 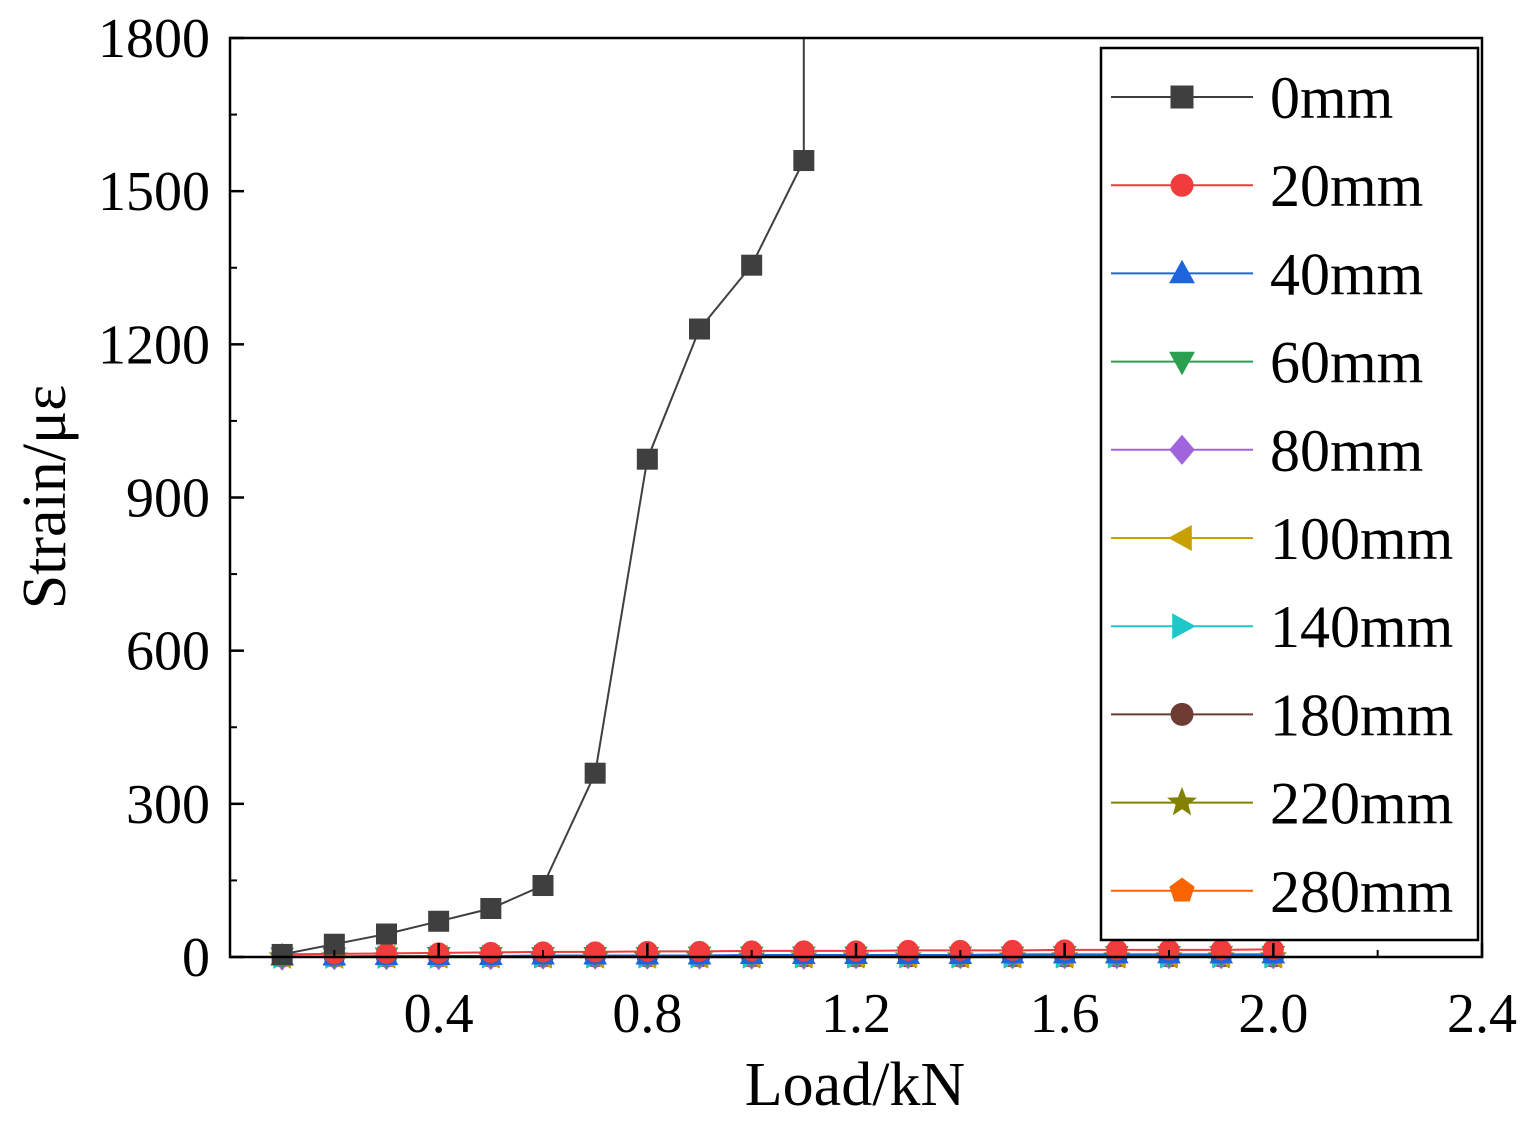 What do you see at coordinates (45, 497) in the screenshot?
I see `y-axis-title: Strain/με` at bounding box center [45, 497].